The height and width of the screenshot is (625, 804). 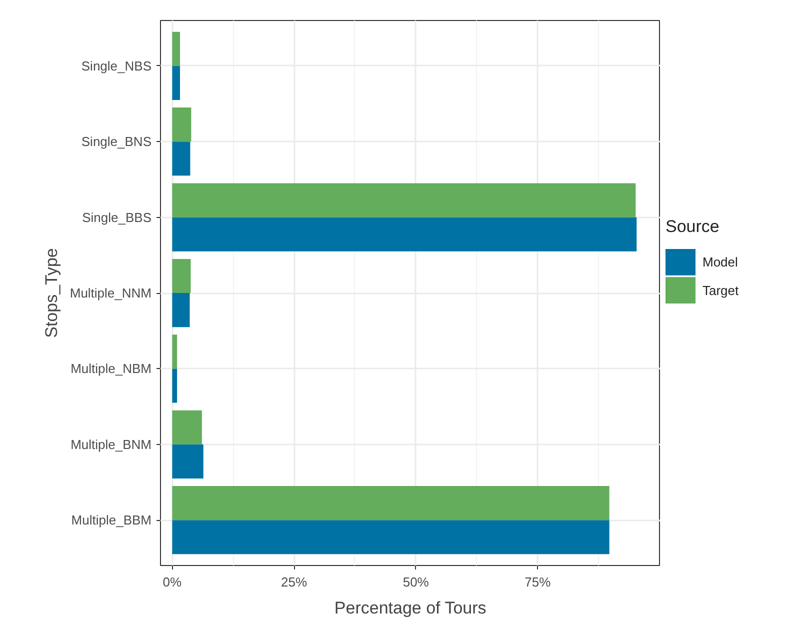 I want to click on y-tick-label: Single_NBS, so click(x=116, y=66).